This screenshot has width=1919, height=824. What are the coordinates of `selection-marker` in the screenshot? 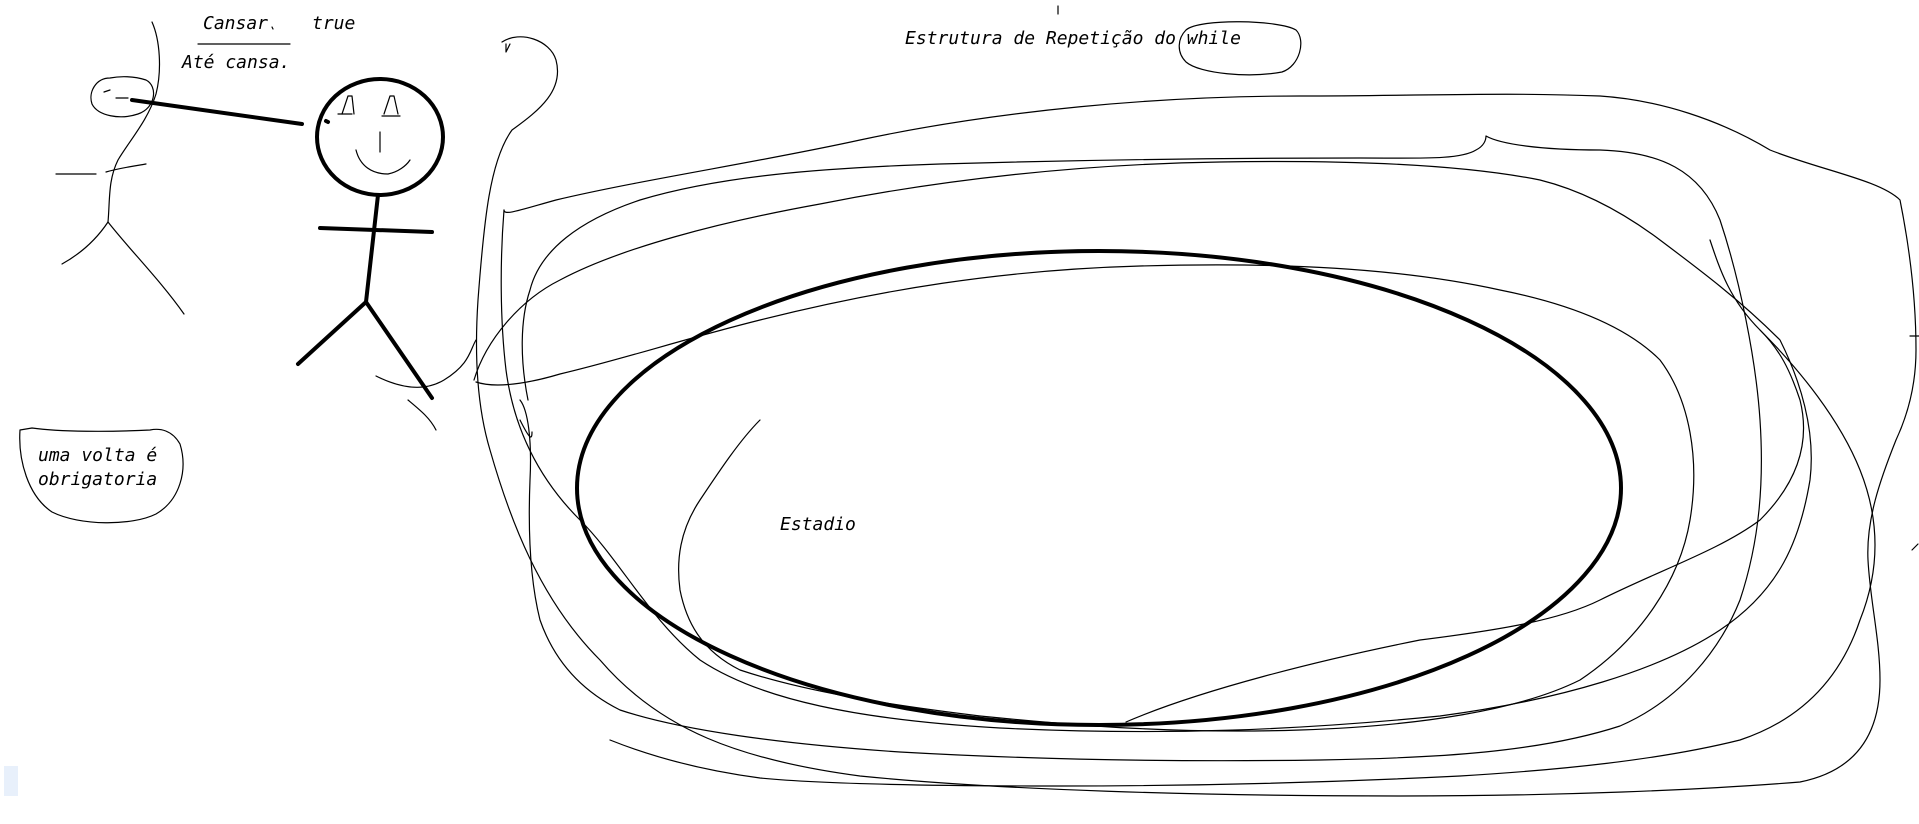 It's located at (11, 781).